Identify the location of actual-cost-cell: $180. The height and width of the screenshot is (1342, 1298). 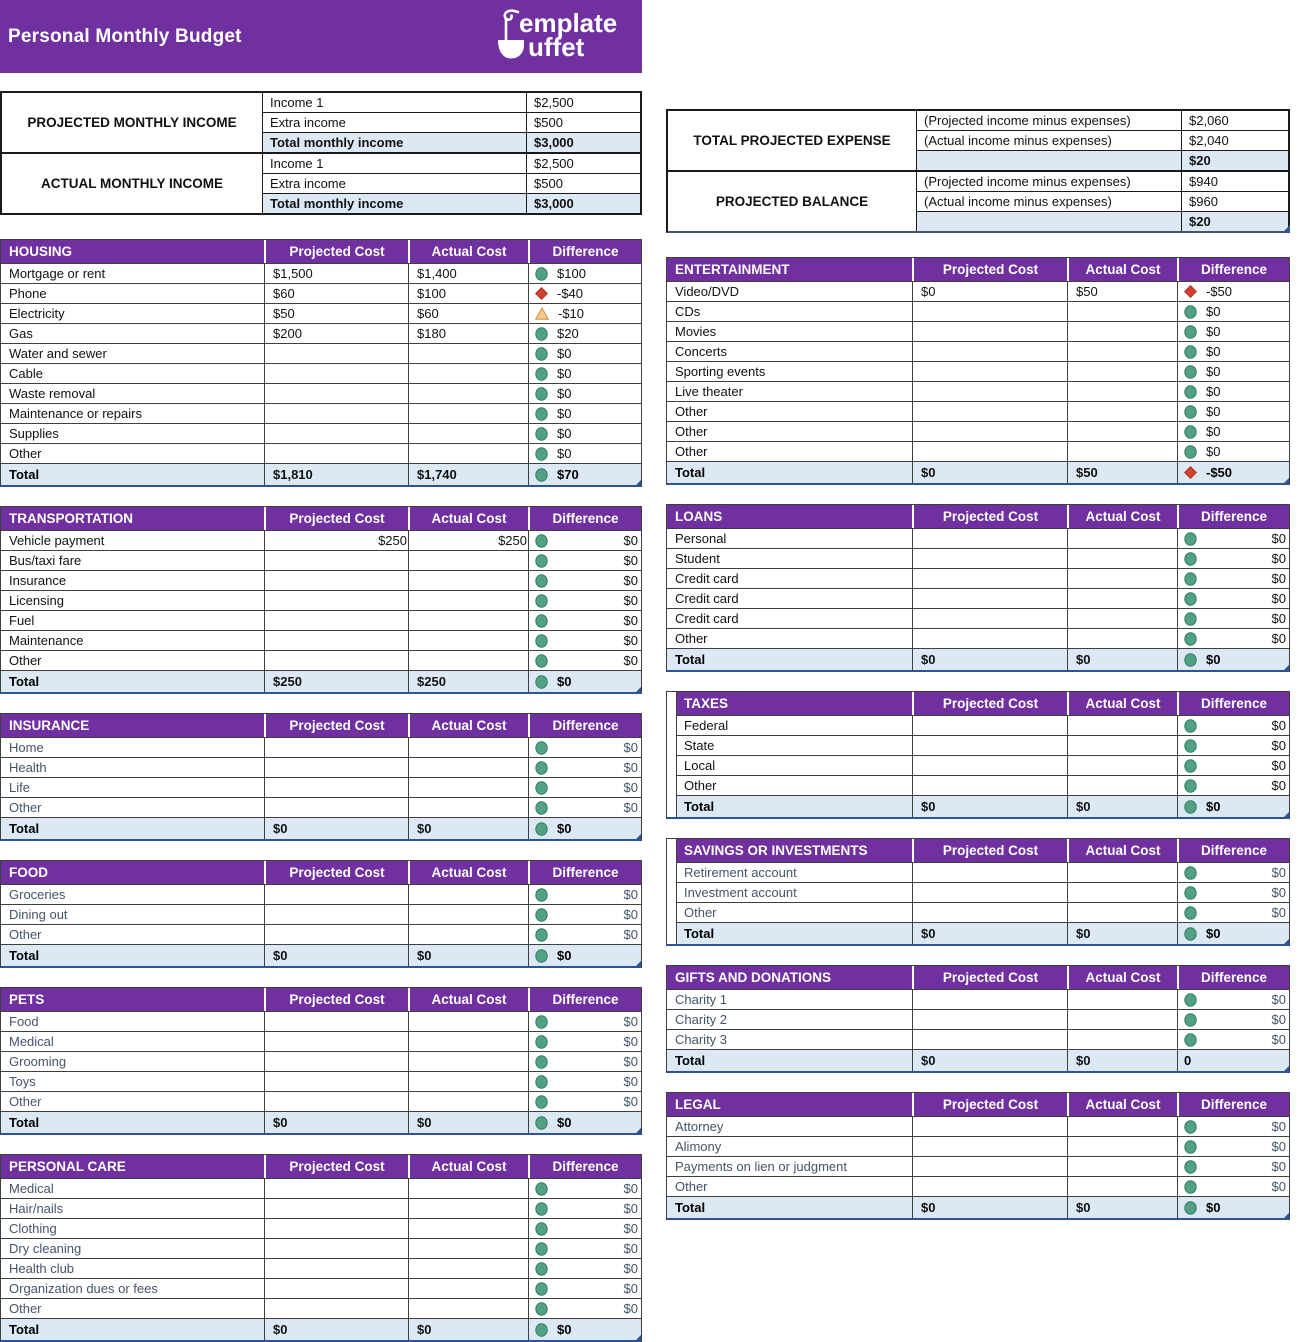
(468, 333).